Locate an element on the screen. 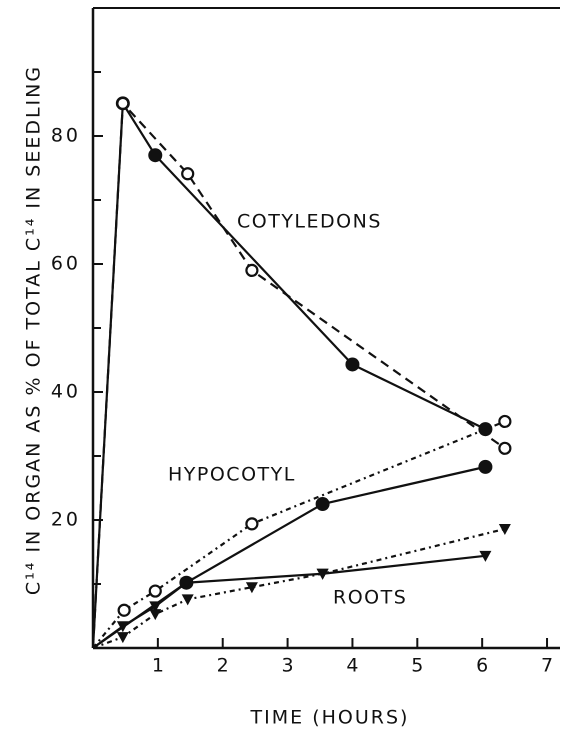  annotation: HYPOCOTYL is located at coordinates (232, 475).